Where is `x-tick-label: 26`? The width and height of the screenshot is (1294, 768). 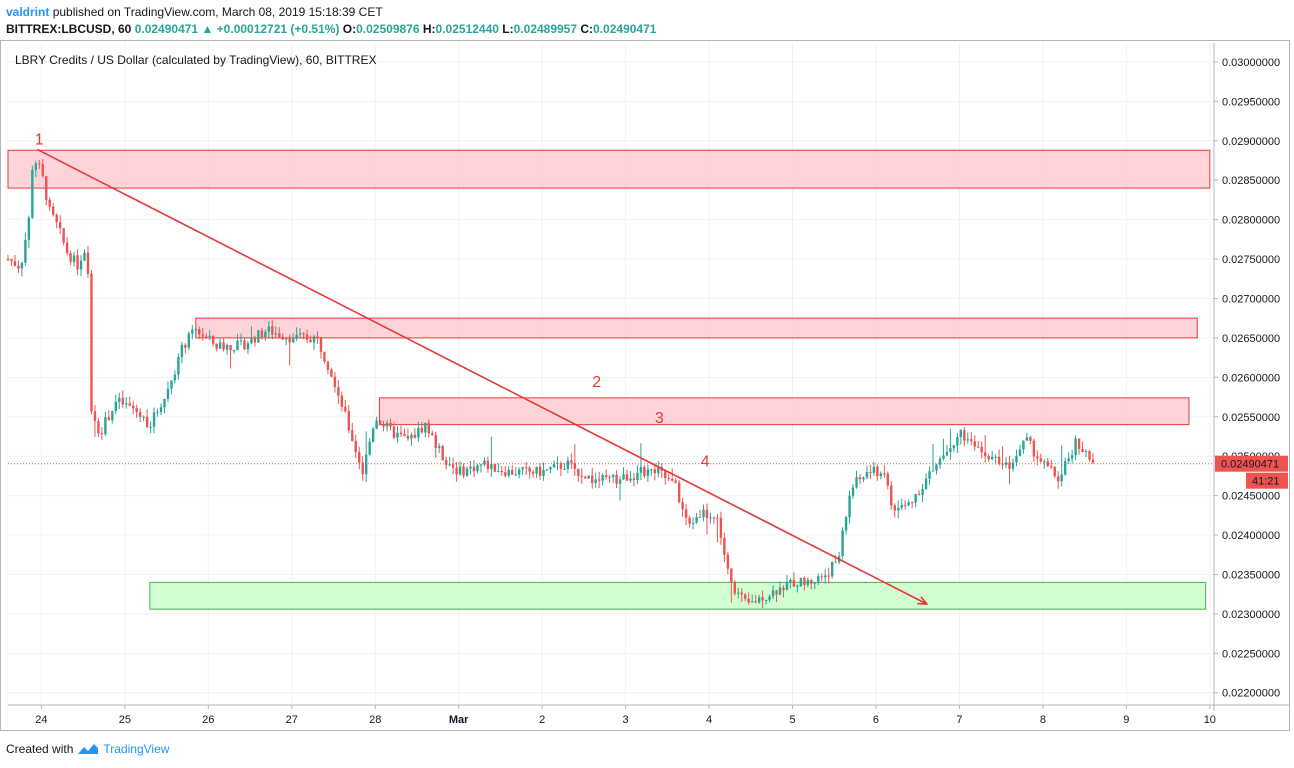
x-tick-label: 26 is located at coordinates (208, 720).